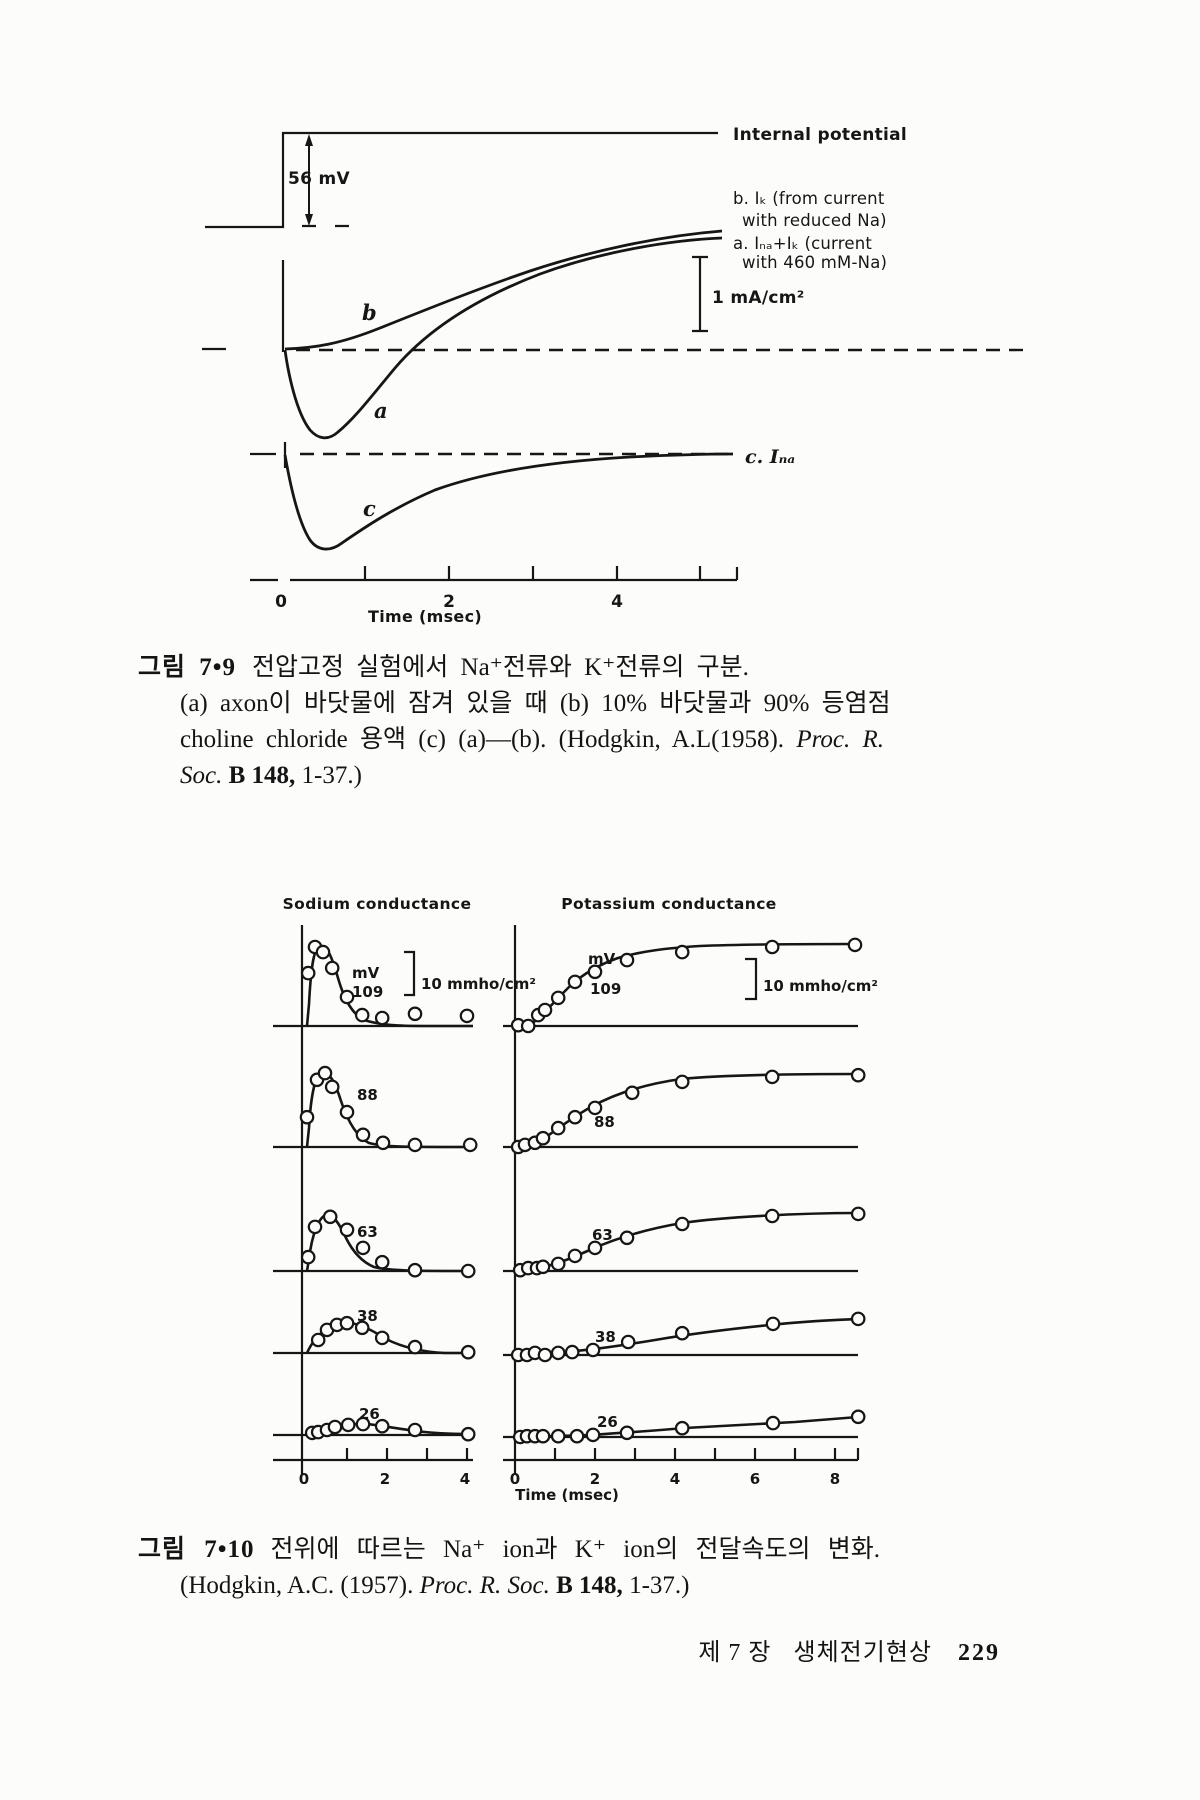 Image resolution: width=1200 pixels, height=1800 pixels. Describe the element at coordinates (367, 1095) in the screenshot. I see `na-voltage-88: 88` at that location.